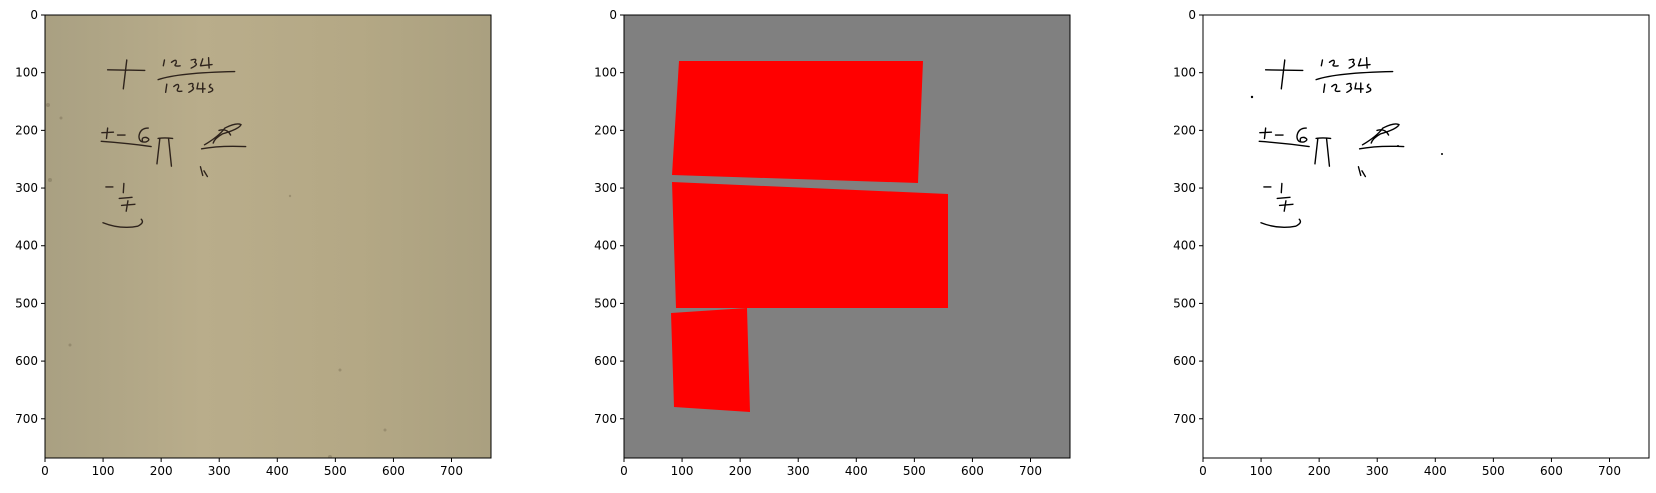 This screenshot has width=1656, height=493. I want to click on scan-y-ticks: 0 100 200 300 400 500 600 700, so click(30, 217).